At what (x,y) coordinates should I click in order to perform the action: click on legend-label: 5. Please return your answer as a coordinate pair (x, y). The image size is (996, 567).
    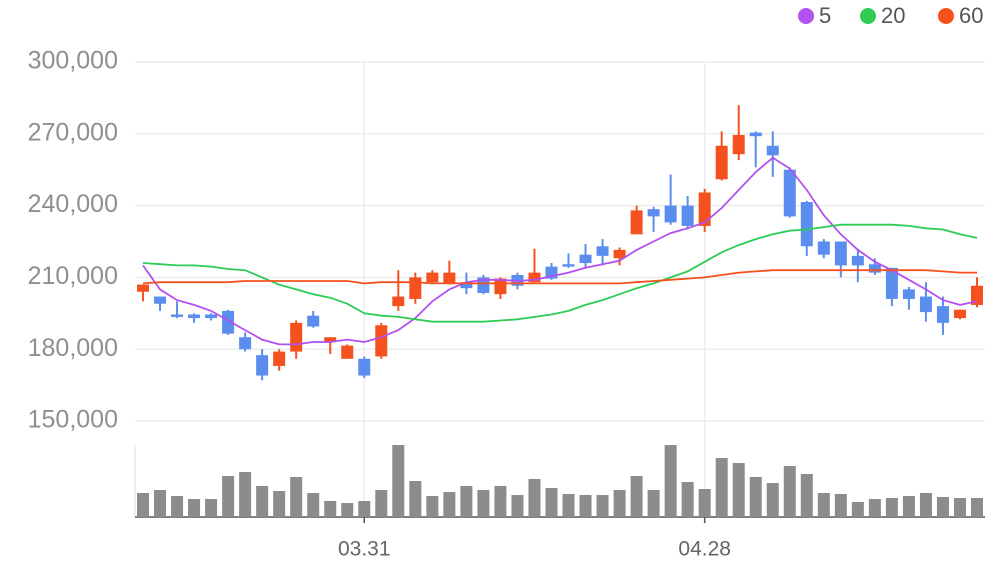
    Looking at the image, I should click on (825, 15).